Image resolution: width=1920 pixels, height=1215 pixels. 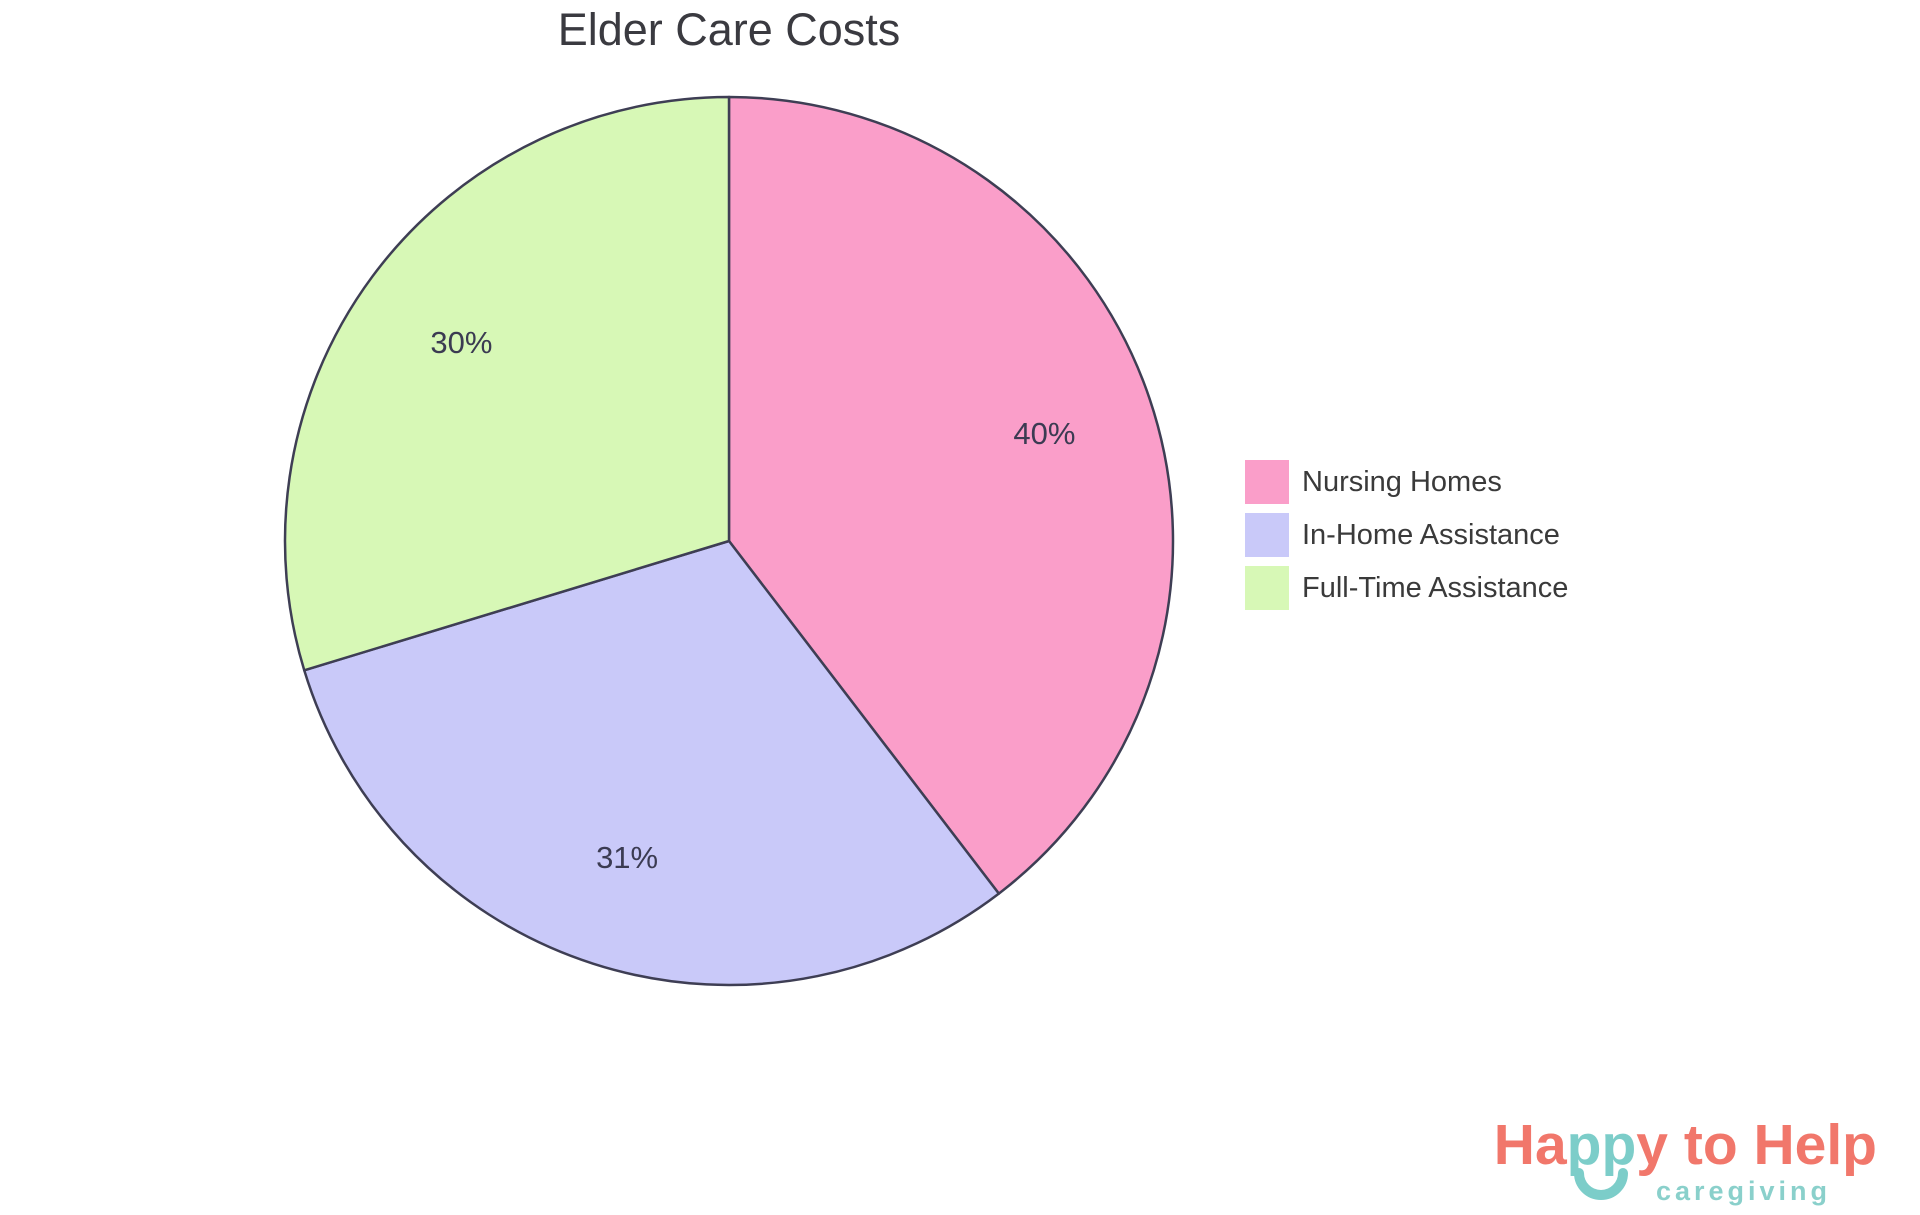 I want to click on legend-label-full-time-assistance: Full-Time Assistance, so click(x=1435, y=587).